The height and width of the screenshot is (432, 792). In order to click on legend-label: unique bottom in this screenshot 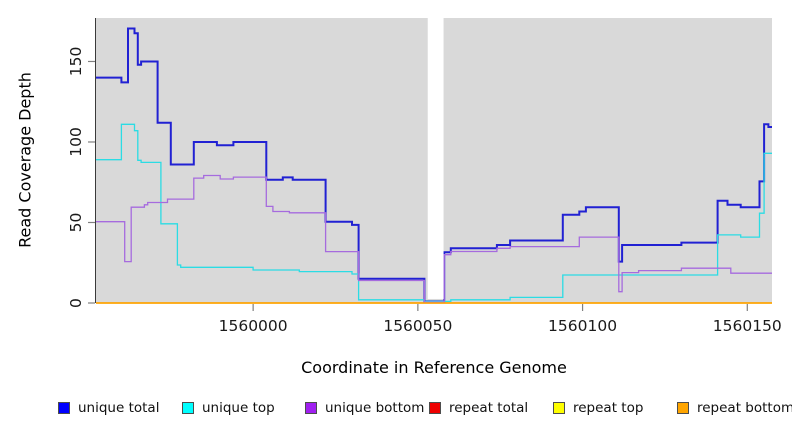, I will do `click(375, 408)`.